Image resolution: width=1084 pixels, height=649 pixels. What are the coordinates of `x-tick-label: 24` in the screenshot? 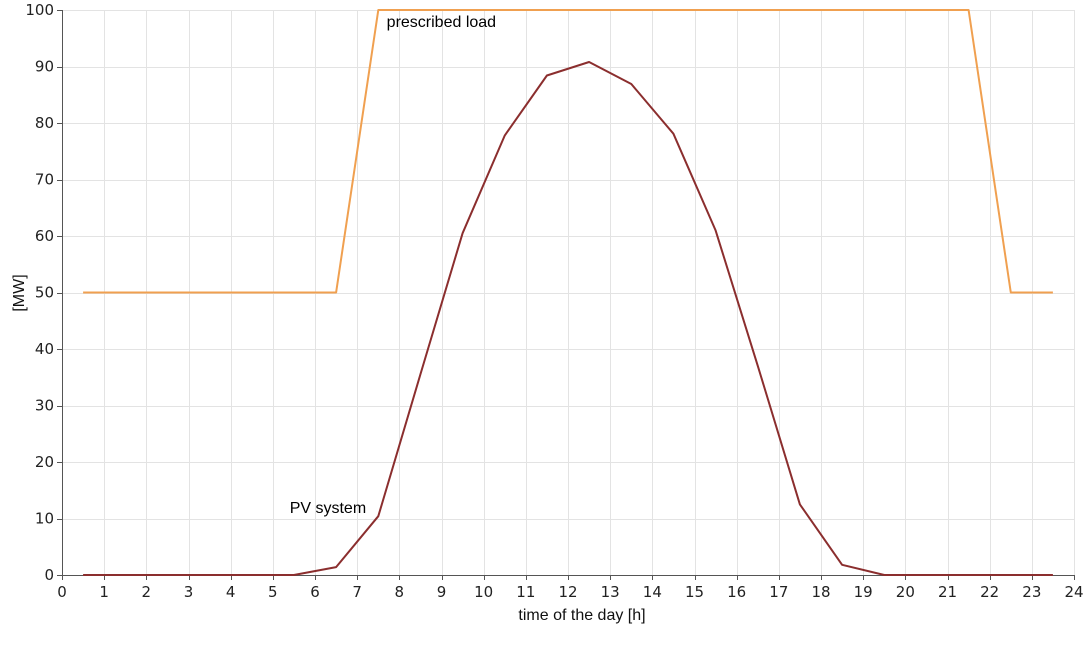 It's located at (1073, 592).